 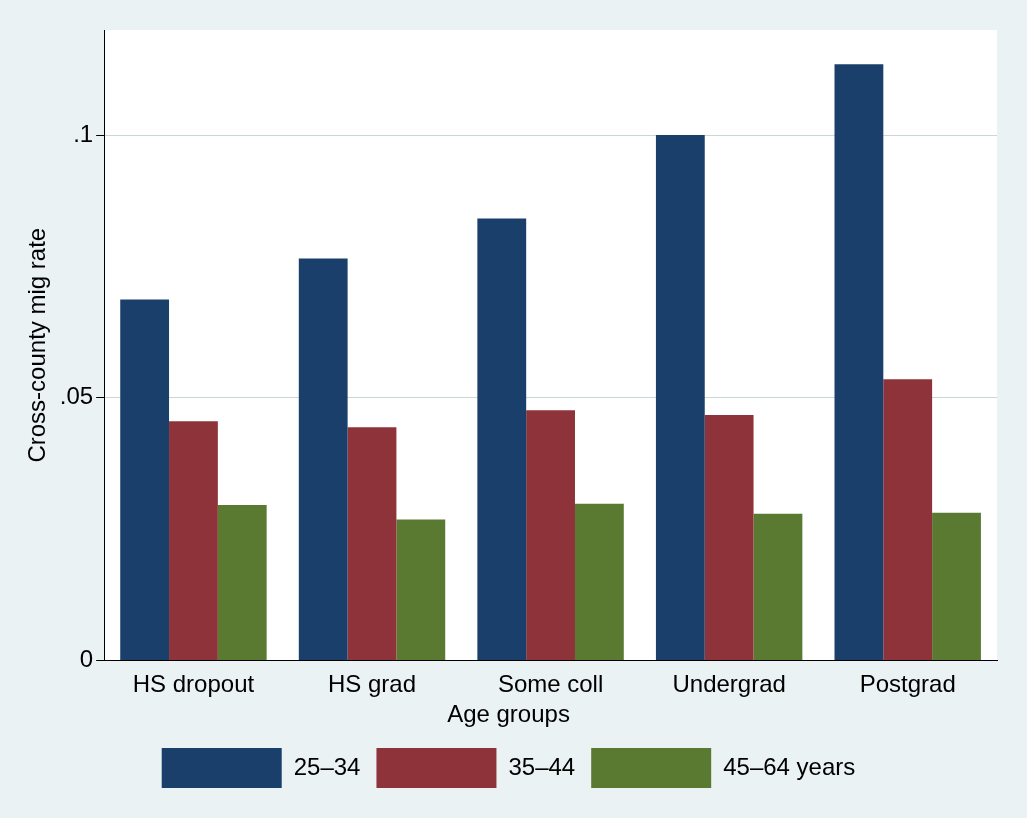 What do you see at coordinates (729, 684) in the screenshot?
I see `x-tick-label: Undergrad` at bounding box center [729, 684].